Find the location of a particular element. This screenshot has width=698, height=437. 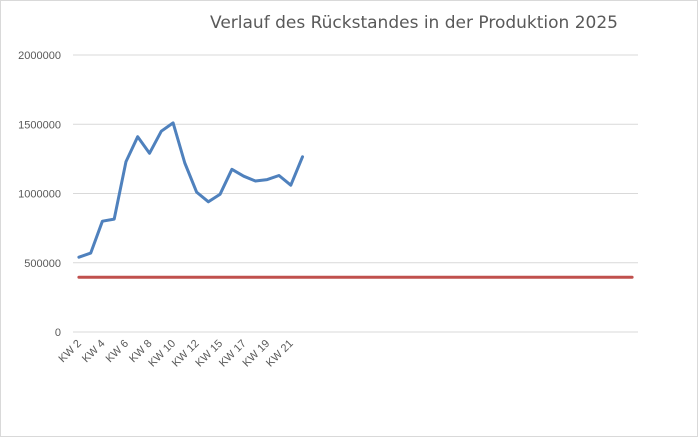

x-tick-label: KW 2 is located at coordinates (70, 352).